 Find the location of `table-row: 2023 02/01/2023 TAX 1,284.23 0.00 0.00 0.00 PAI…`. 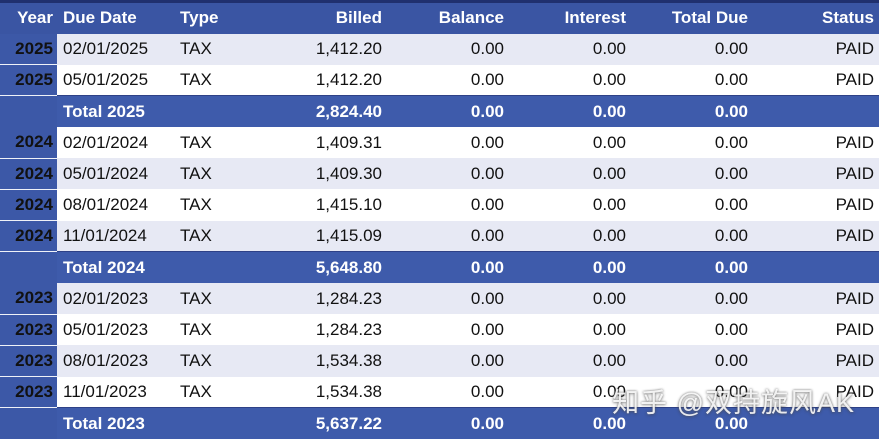

table-row: 2023 02/01/2023 TAX 1,284.23 0.00 0.00 0.00 PAI… is located at coordinates (439, 299).